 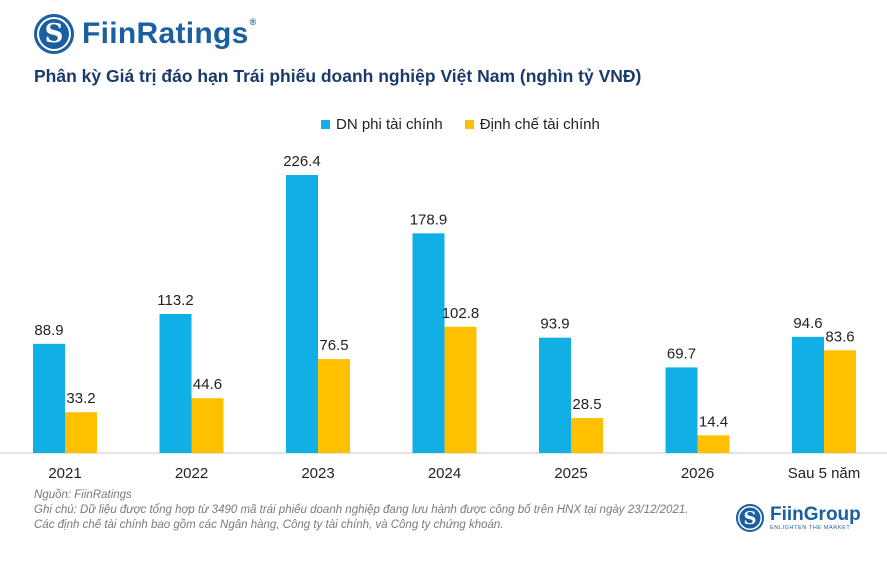 I want to click on legend-item-financial: Định chế tài chính, so click(x=532, y=124).